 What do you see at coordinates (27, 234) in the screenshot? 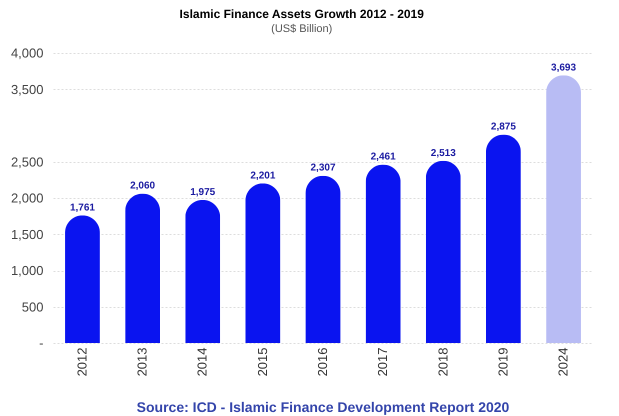
I see `y-tick-label: 1,500` at bounding box center [27, 234].